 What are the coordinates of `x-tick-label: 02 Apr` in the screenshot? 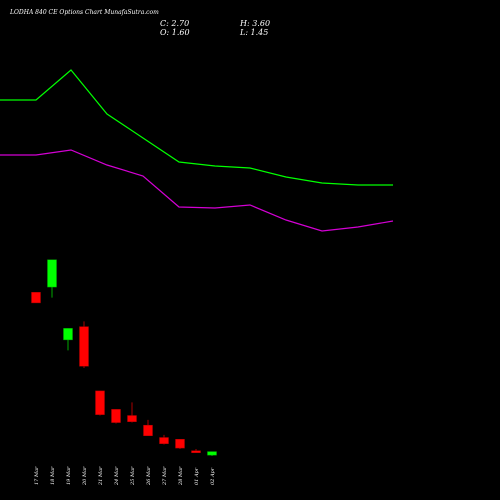 It's located at (213, 476).